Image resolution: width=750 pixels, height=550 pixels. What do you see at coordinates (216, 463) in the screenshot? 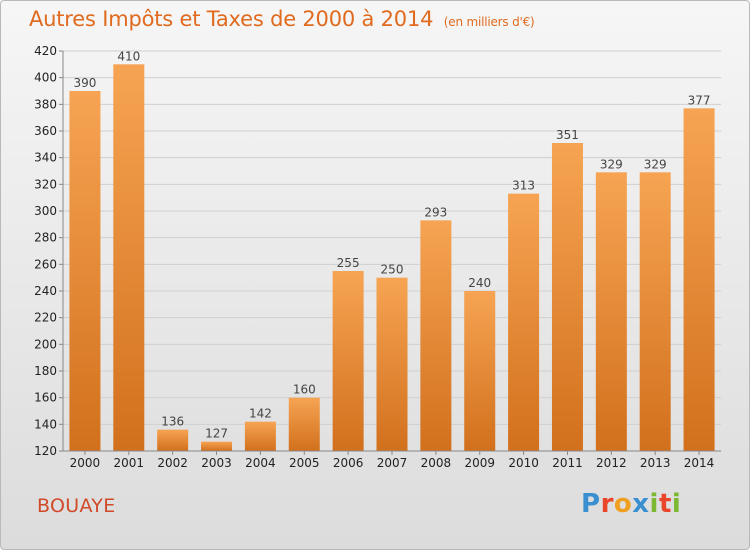
I see `x-tick-label: 2003` at bounding box center [216, 463].